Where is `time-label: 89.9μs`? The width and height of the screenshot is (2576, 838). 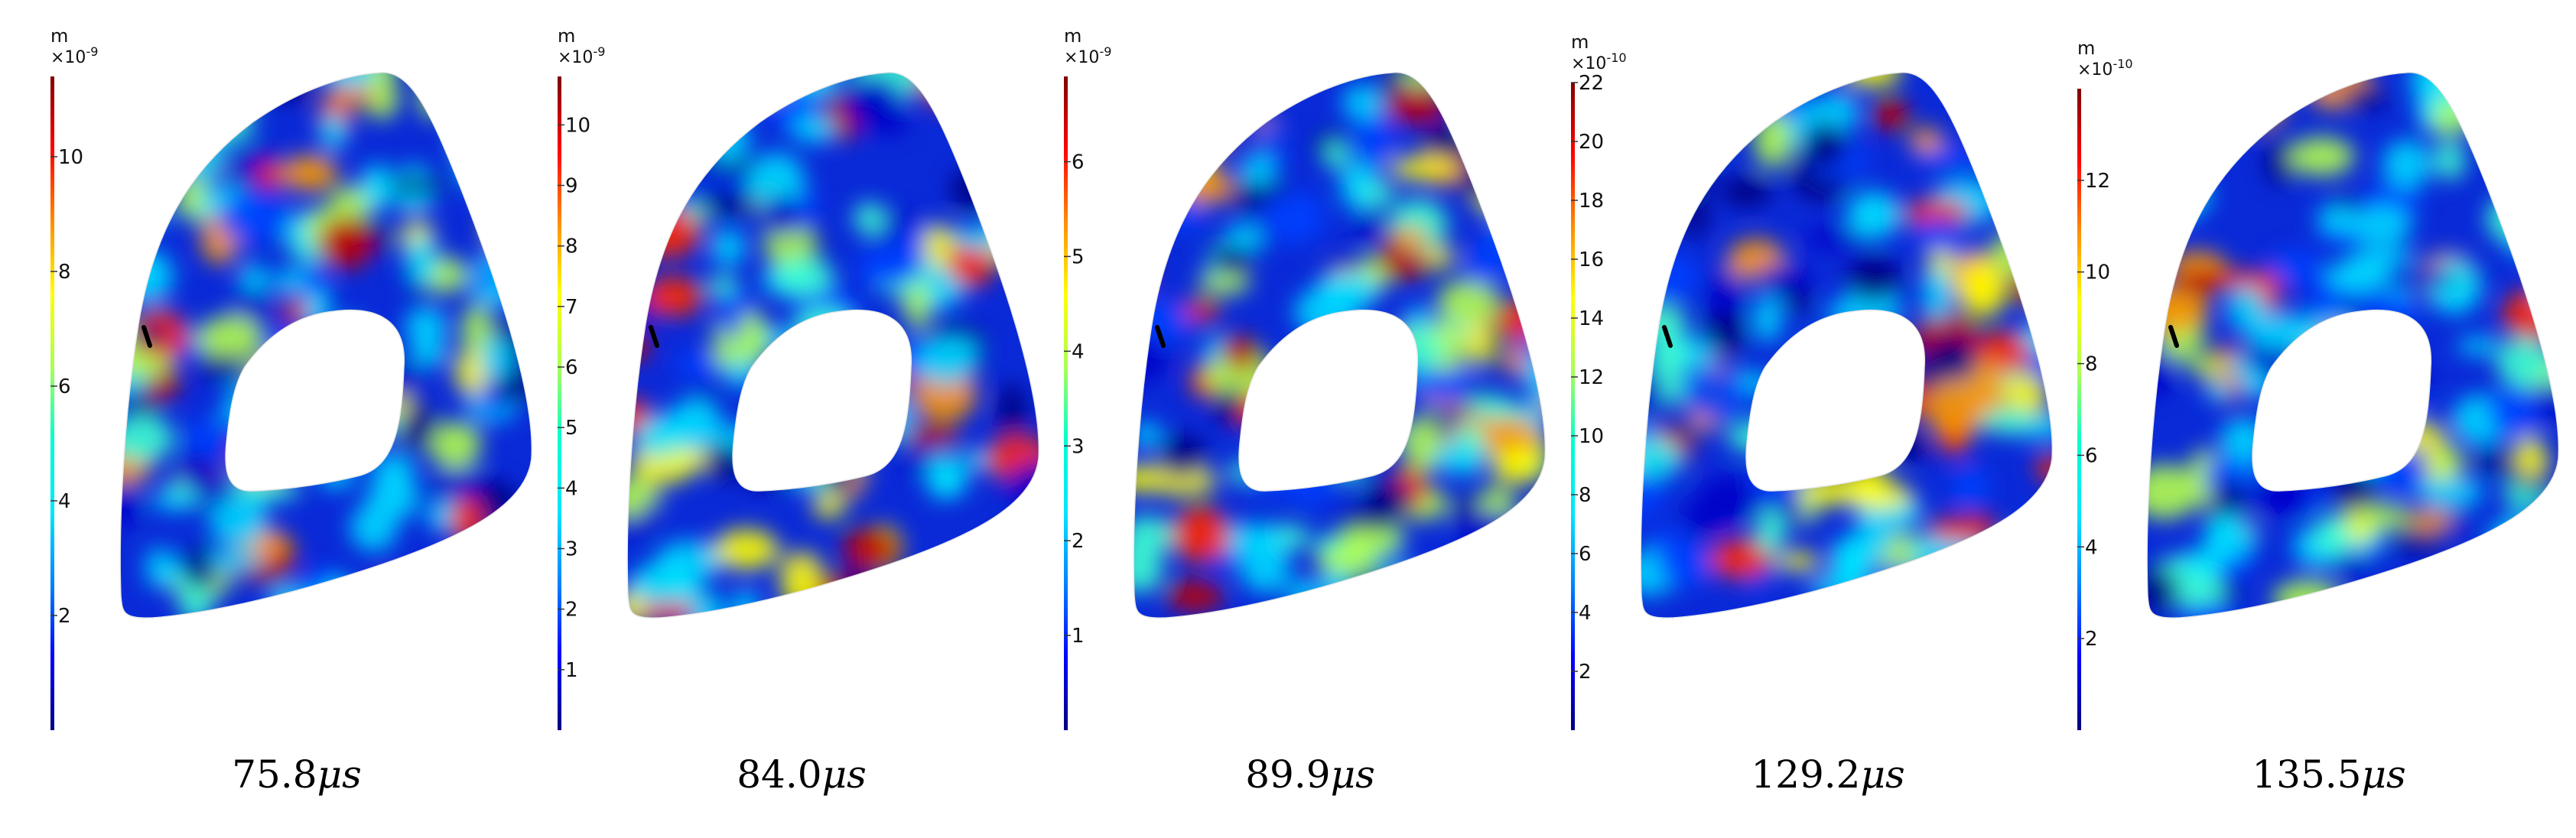 time-label: 89.9μs is located at coordinates (1309, 774).